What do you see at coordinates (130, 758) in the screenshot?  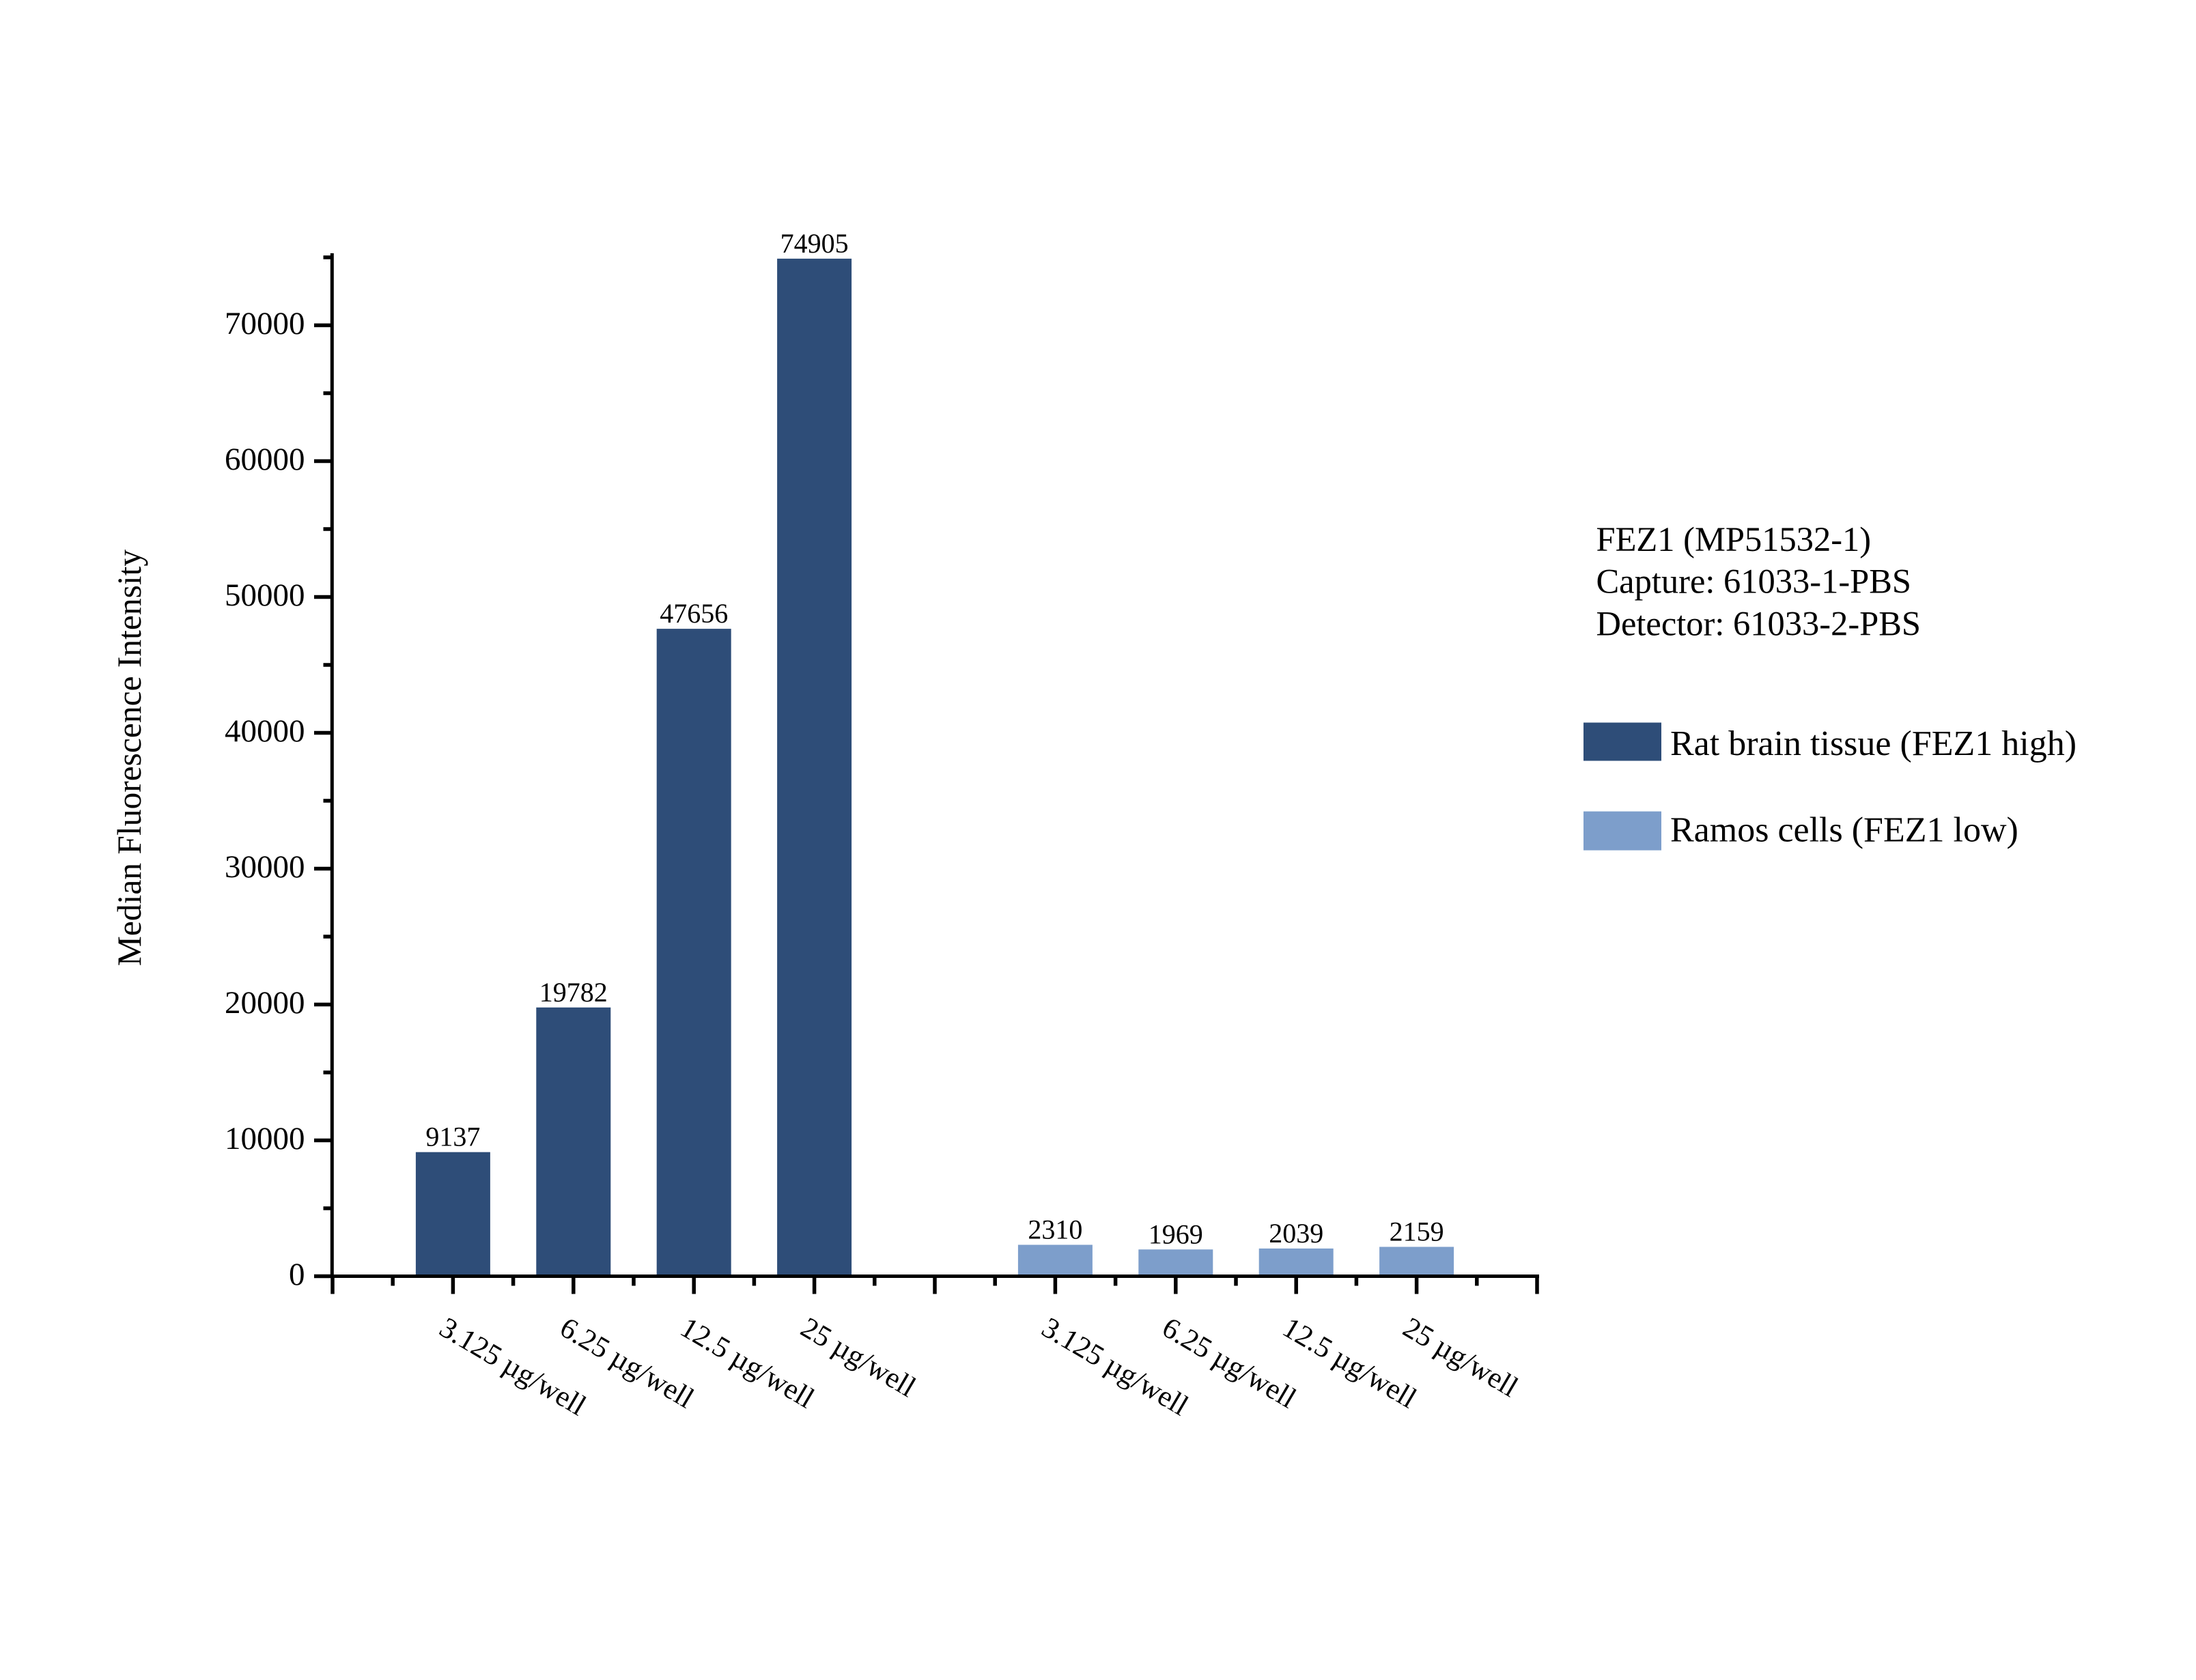 I see `svg-text: Median Fluorescence Intensity` at bounding box center [130, 758].